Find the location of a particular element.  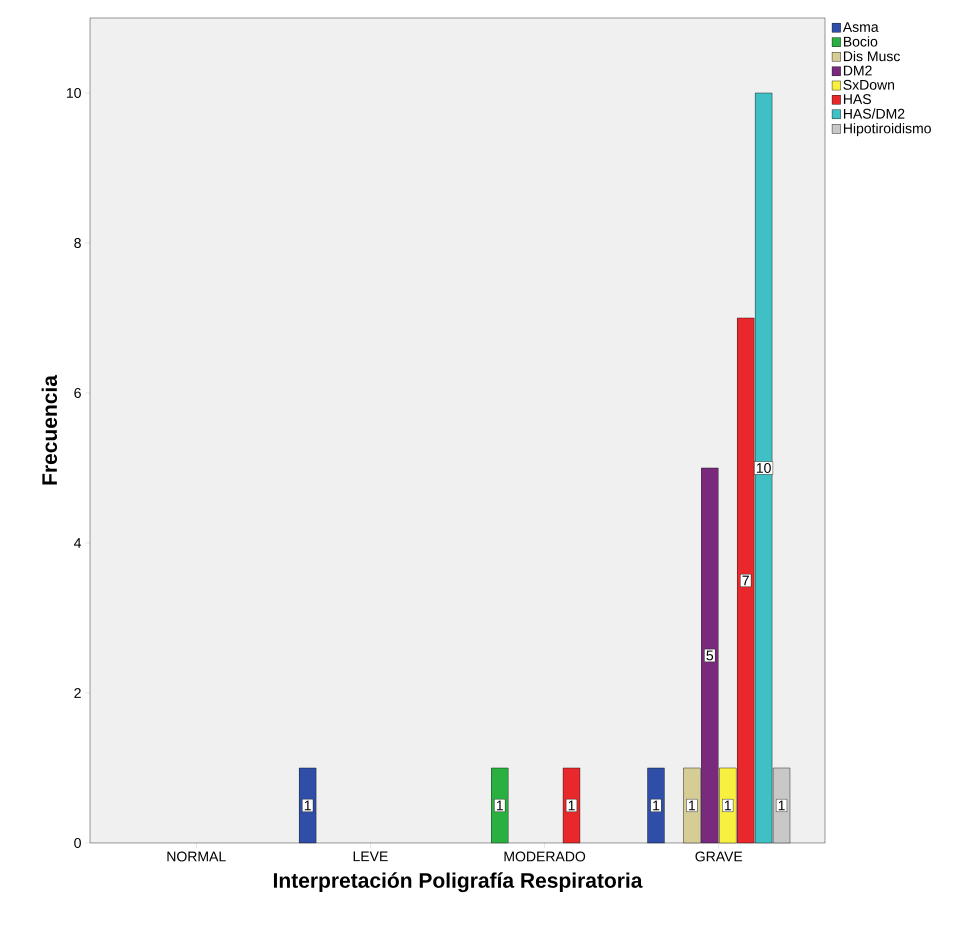

legend-label: HAS is located at coordinates (857, 99).